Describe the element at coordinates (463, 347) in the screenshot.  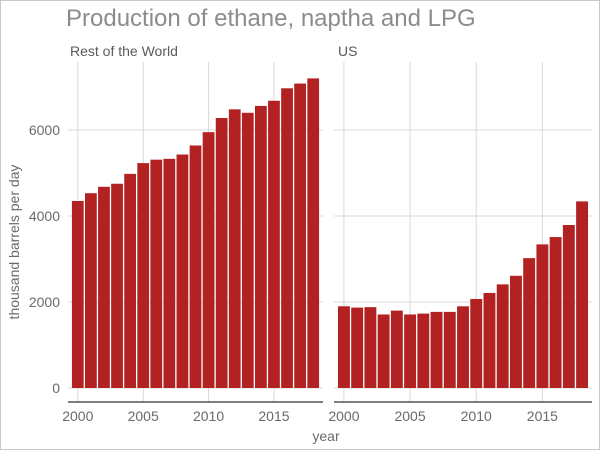
I see `bar-panel-2-2009` at that location.